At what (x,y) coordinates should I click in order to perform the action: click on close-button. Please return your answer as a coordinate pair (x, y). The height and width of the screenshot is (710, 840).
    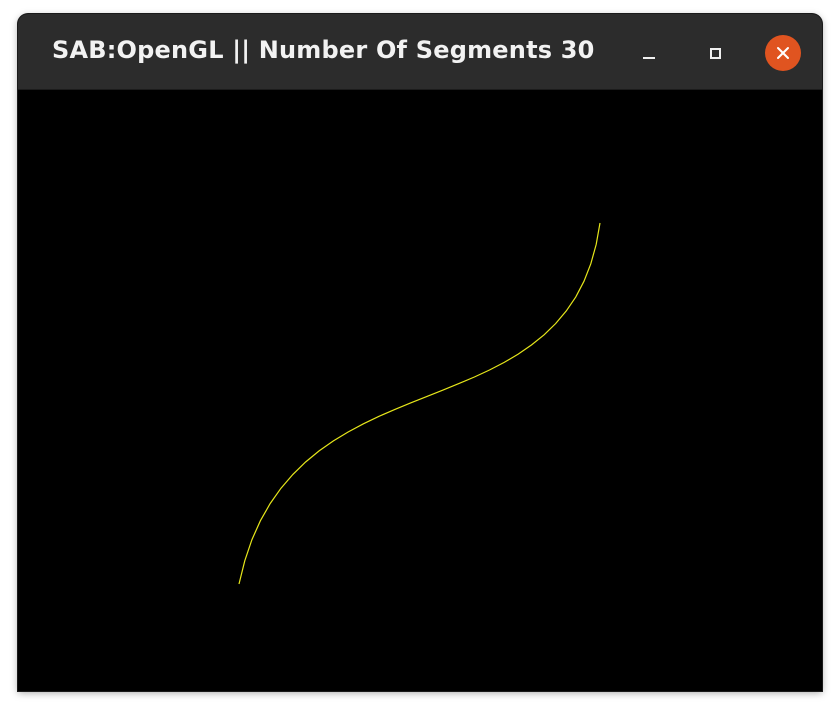
    Looking at the image, I should click on (783, 53).